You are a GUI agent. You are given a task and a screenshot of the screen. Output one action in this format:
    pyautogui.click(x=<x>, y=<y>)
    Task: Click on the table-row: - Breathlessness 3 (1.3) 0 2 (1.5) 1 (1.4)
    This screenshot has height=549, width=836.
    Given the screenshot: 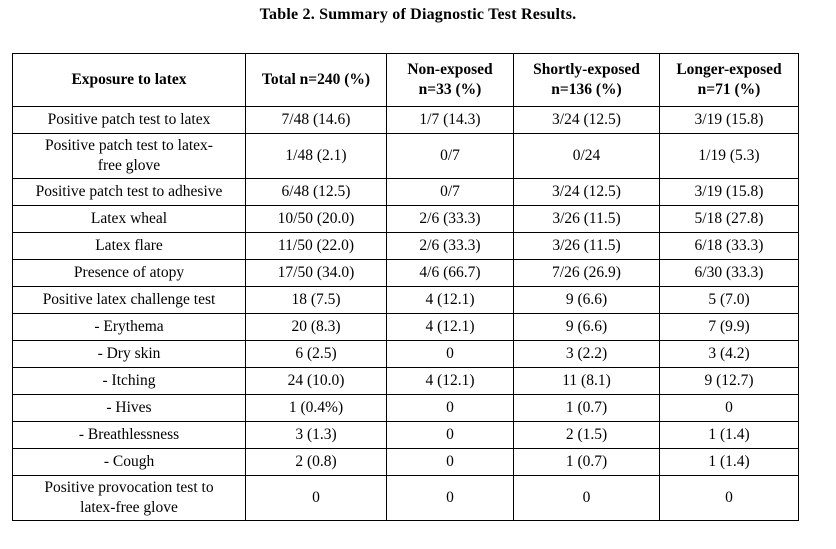 What is the action you would take?
    pyautogui.click(x=405, y=435)
    